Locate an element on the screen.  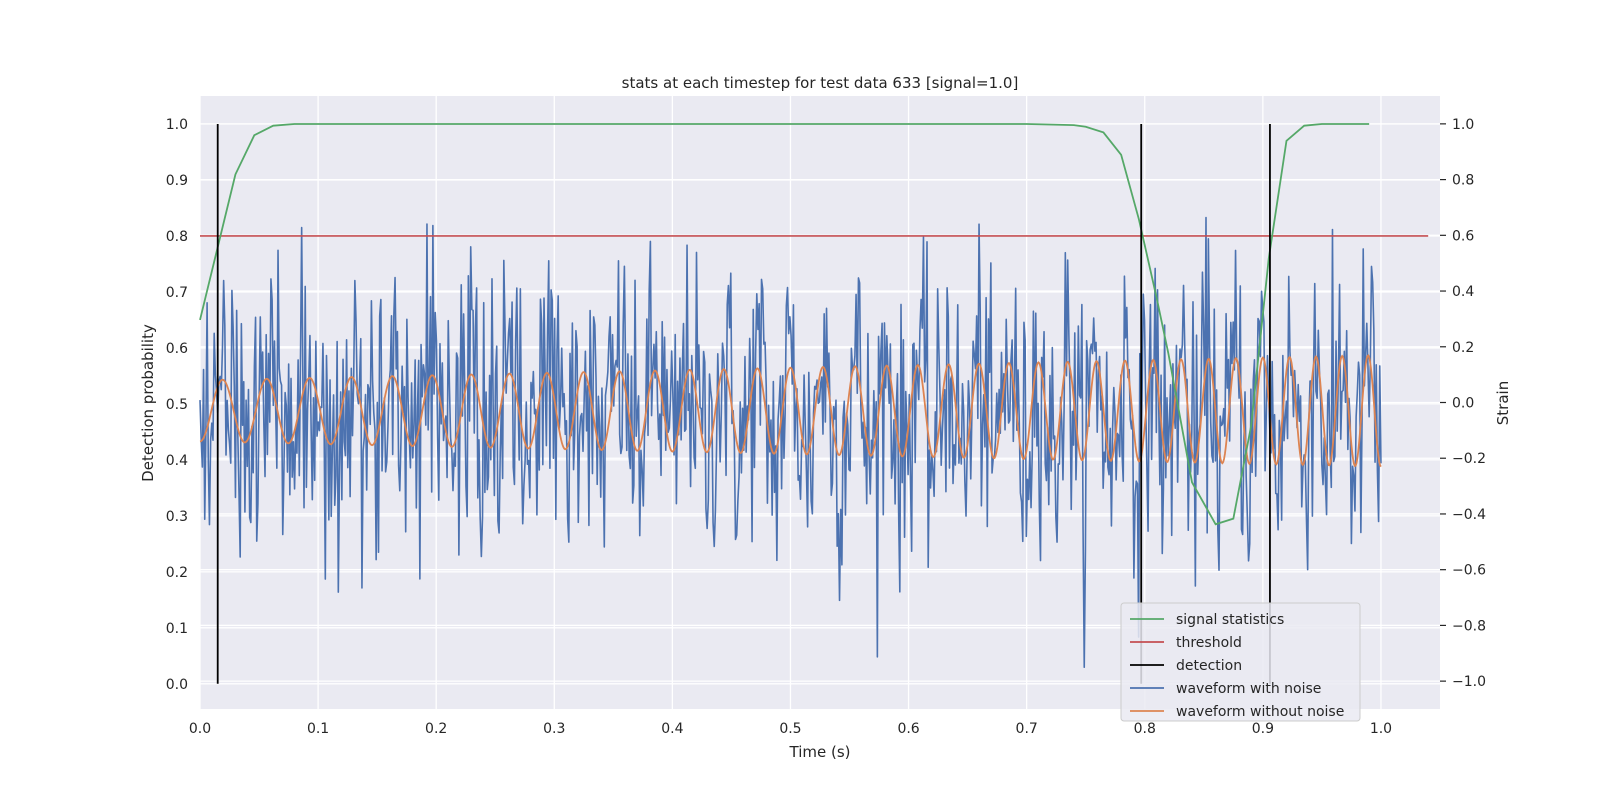
x-tick-label: 0.2 is located at coordinates (436, 729).